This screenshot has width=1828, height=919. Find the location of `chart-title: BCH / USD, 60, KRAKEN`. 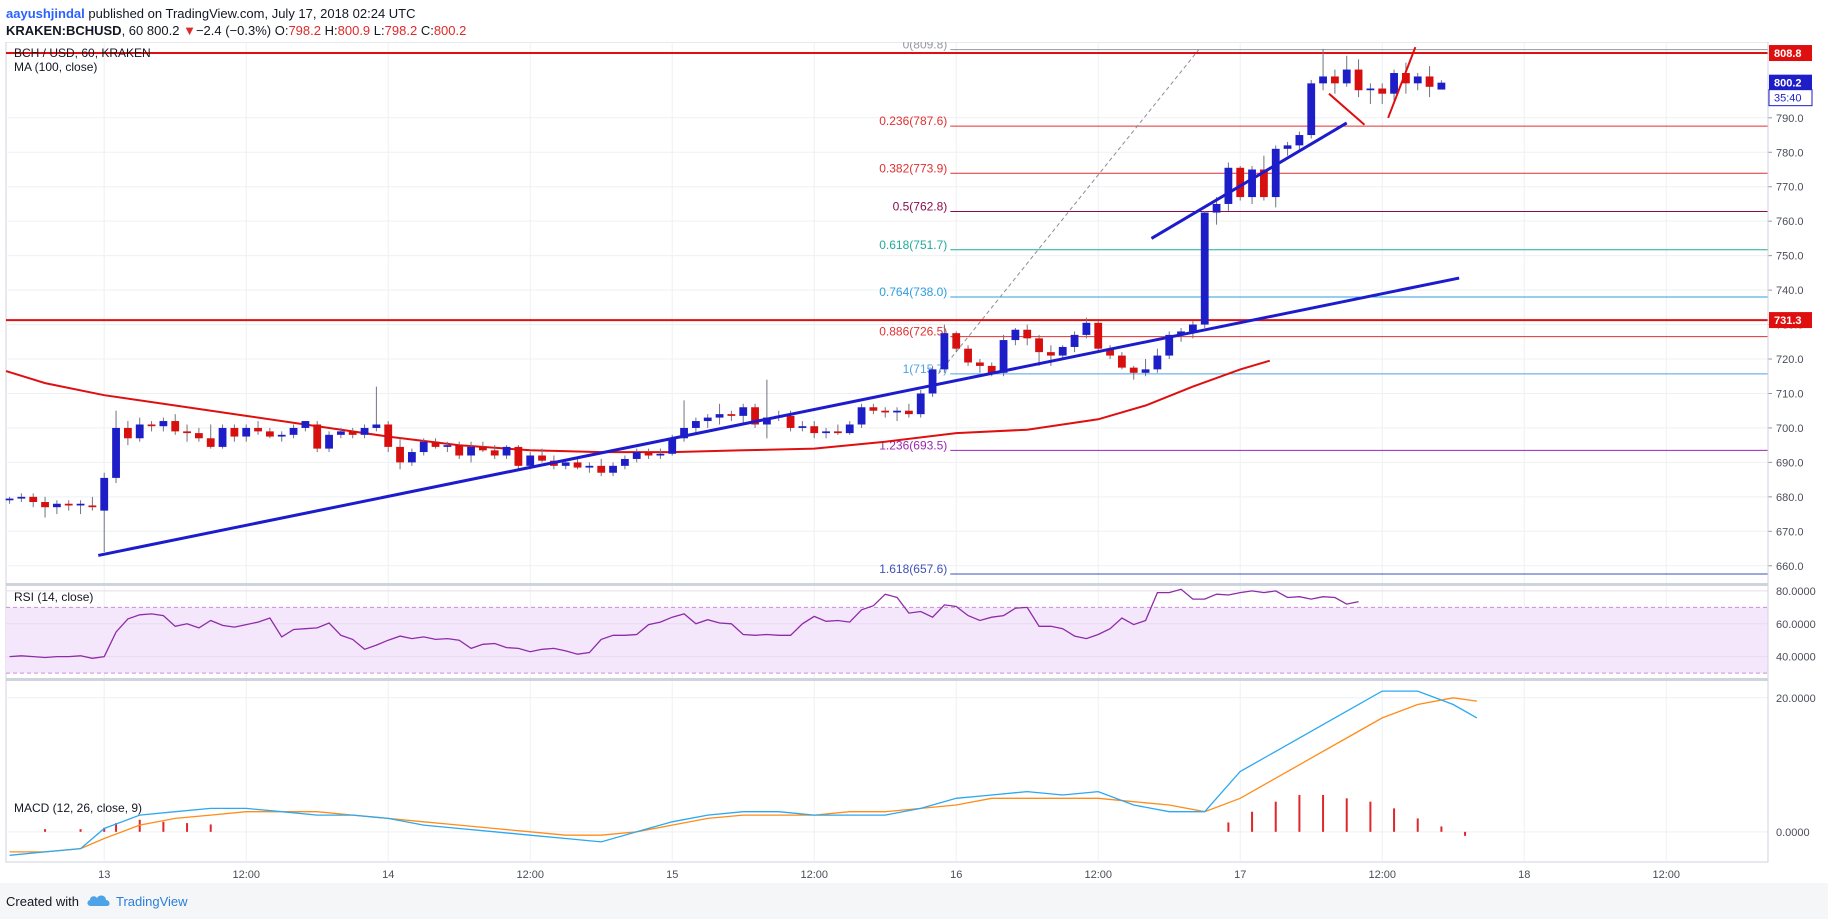

chart-title: BCH / USD, 60, KRAKEN is located at coordinates (82, 53).